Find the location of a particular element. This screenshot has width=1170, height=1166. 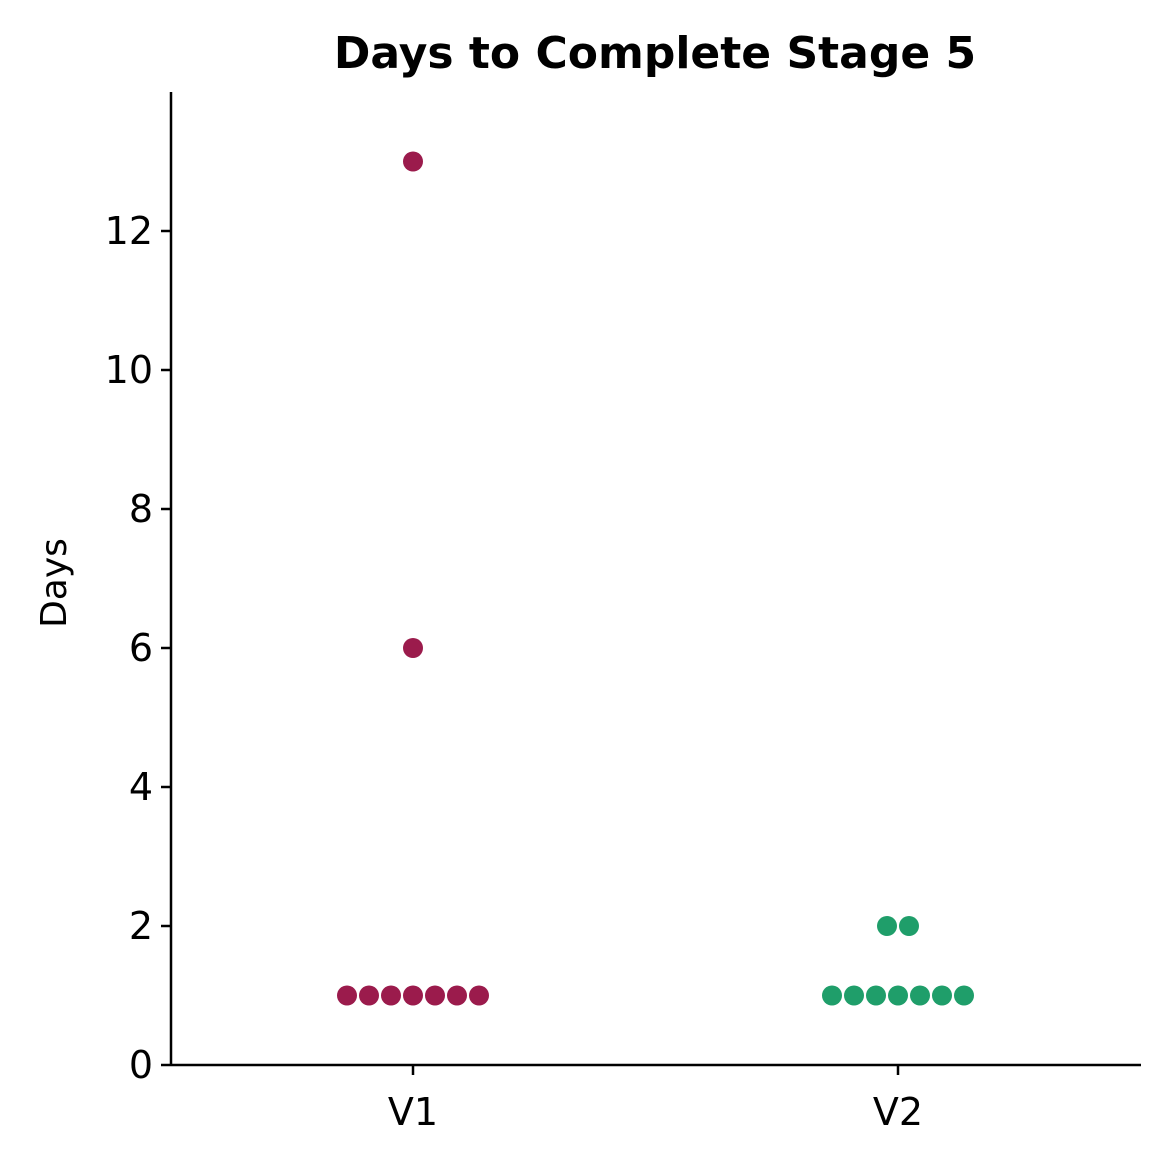

x-tick-label: V1 is located at coordinates (413, 1112).